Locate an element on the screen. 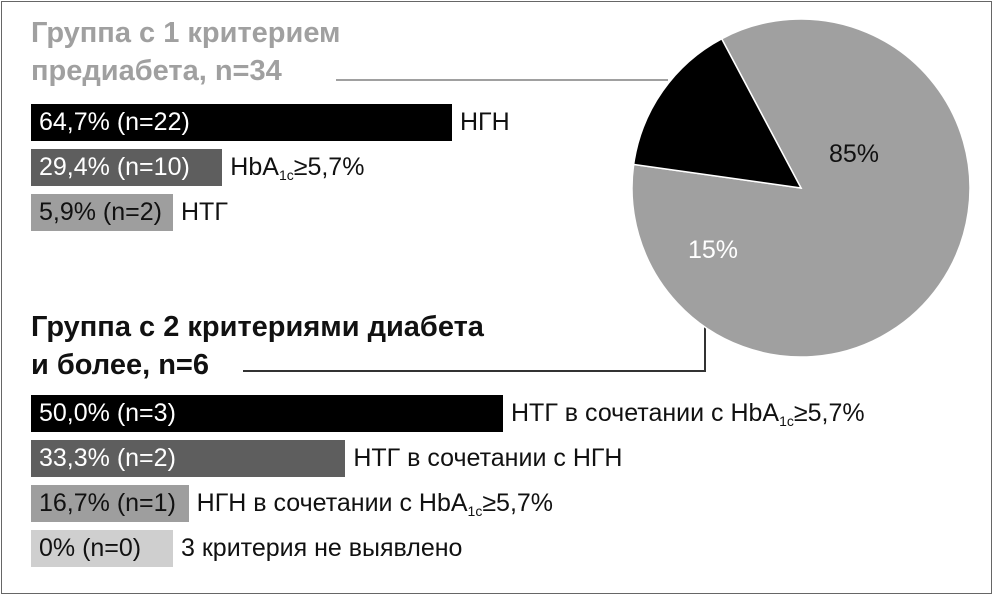 The width and height of the screenshot is (995, 597). group-1-heading-line-1: Группа с 1 критерием is located at coordinates (186, 33).